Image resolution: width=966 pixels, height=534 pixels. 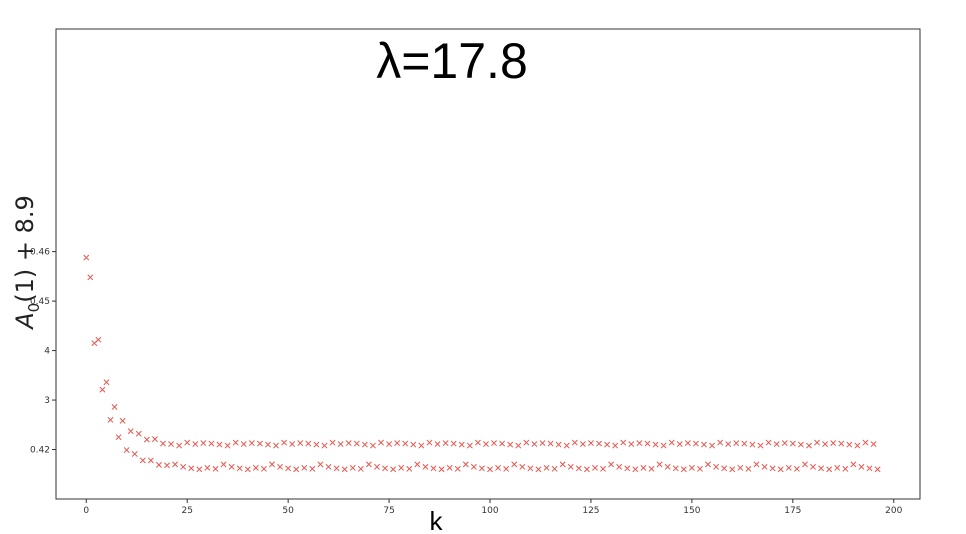 What do you see at coordinates (388, 511) in the screenshot?
I see `x-tick-label: 75` at bounding box center [388, 511].